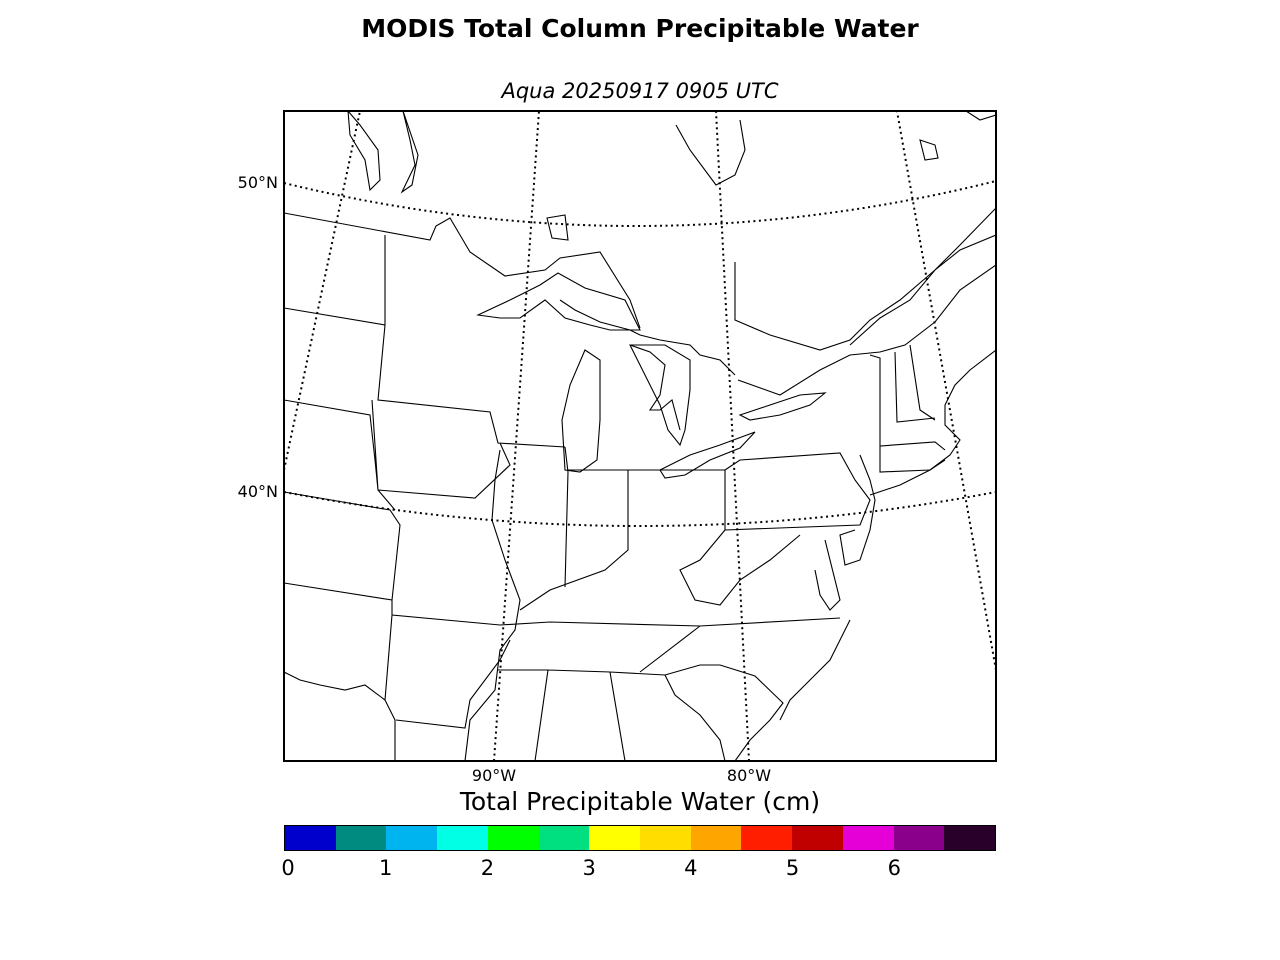 The width and height of the screenshot is (1280, 960). I want to click on colorbar-tick-label: 2, so click(487, 868).